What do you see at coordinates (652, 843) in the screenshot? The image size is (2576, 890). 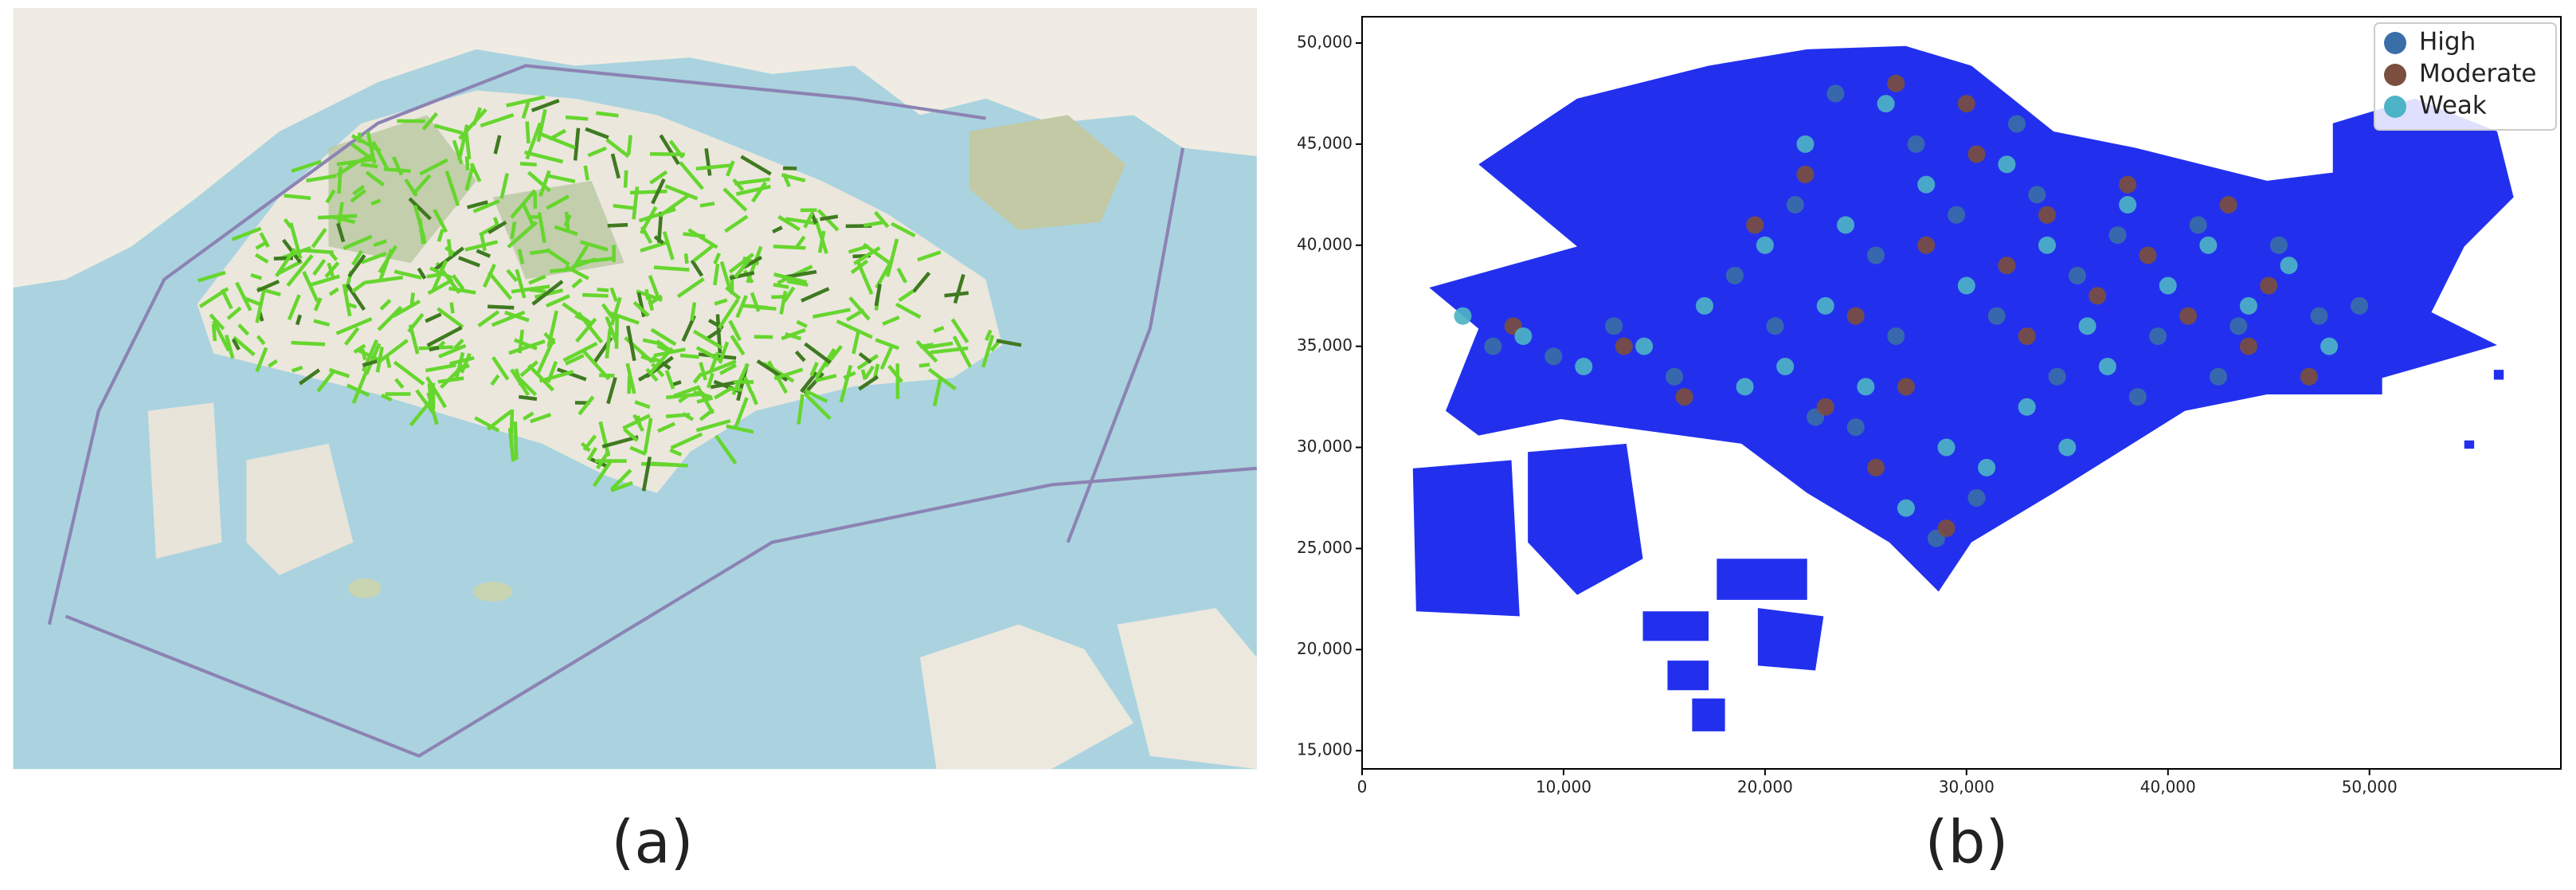 I see `panel-label: (a)` at bounding box center [652, 843].